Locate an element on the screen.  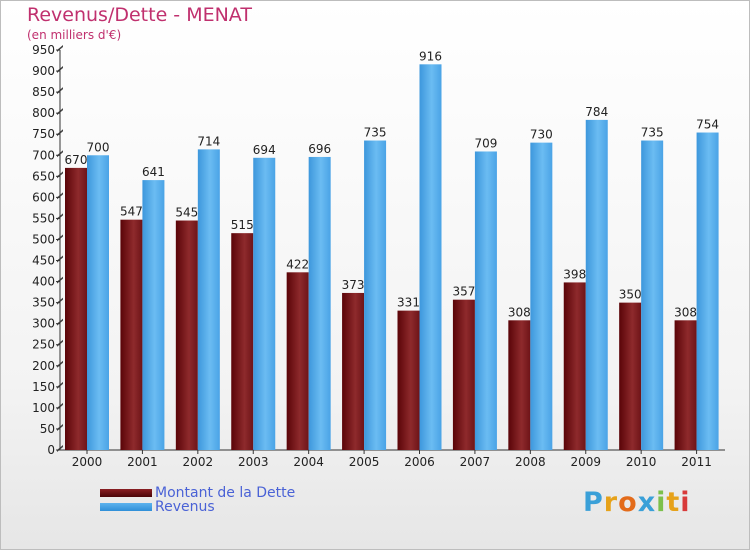
x-tick-label: 2003 is located at coordinates (253, 462).